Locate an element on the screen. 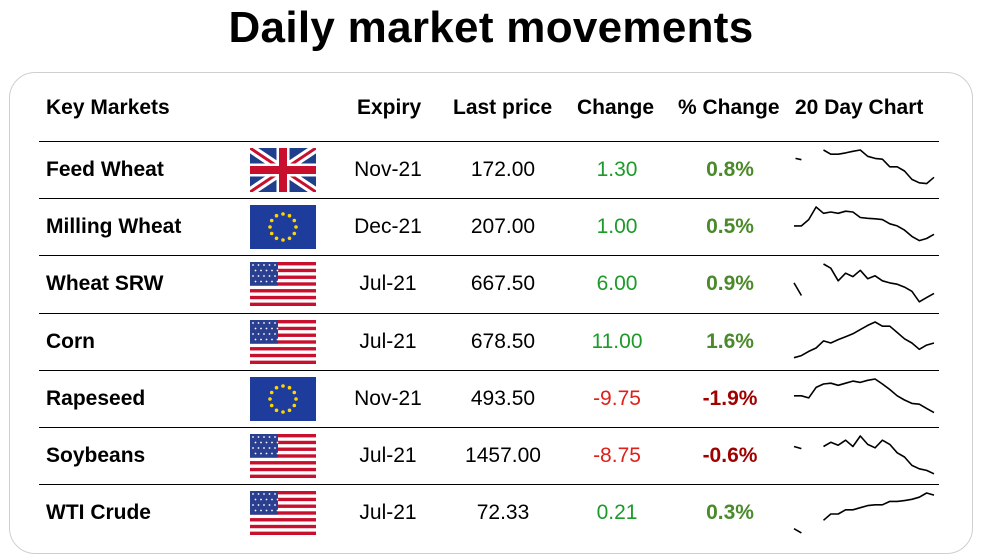 The image size is (982, 560). table-row: Milling Wheat Dec-21 207.00 1.00 0.5% is located at coordinates (491, 227).